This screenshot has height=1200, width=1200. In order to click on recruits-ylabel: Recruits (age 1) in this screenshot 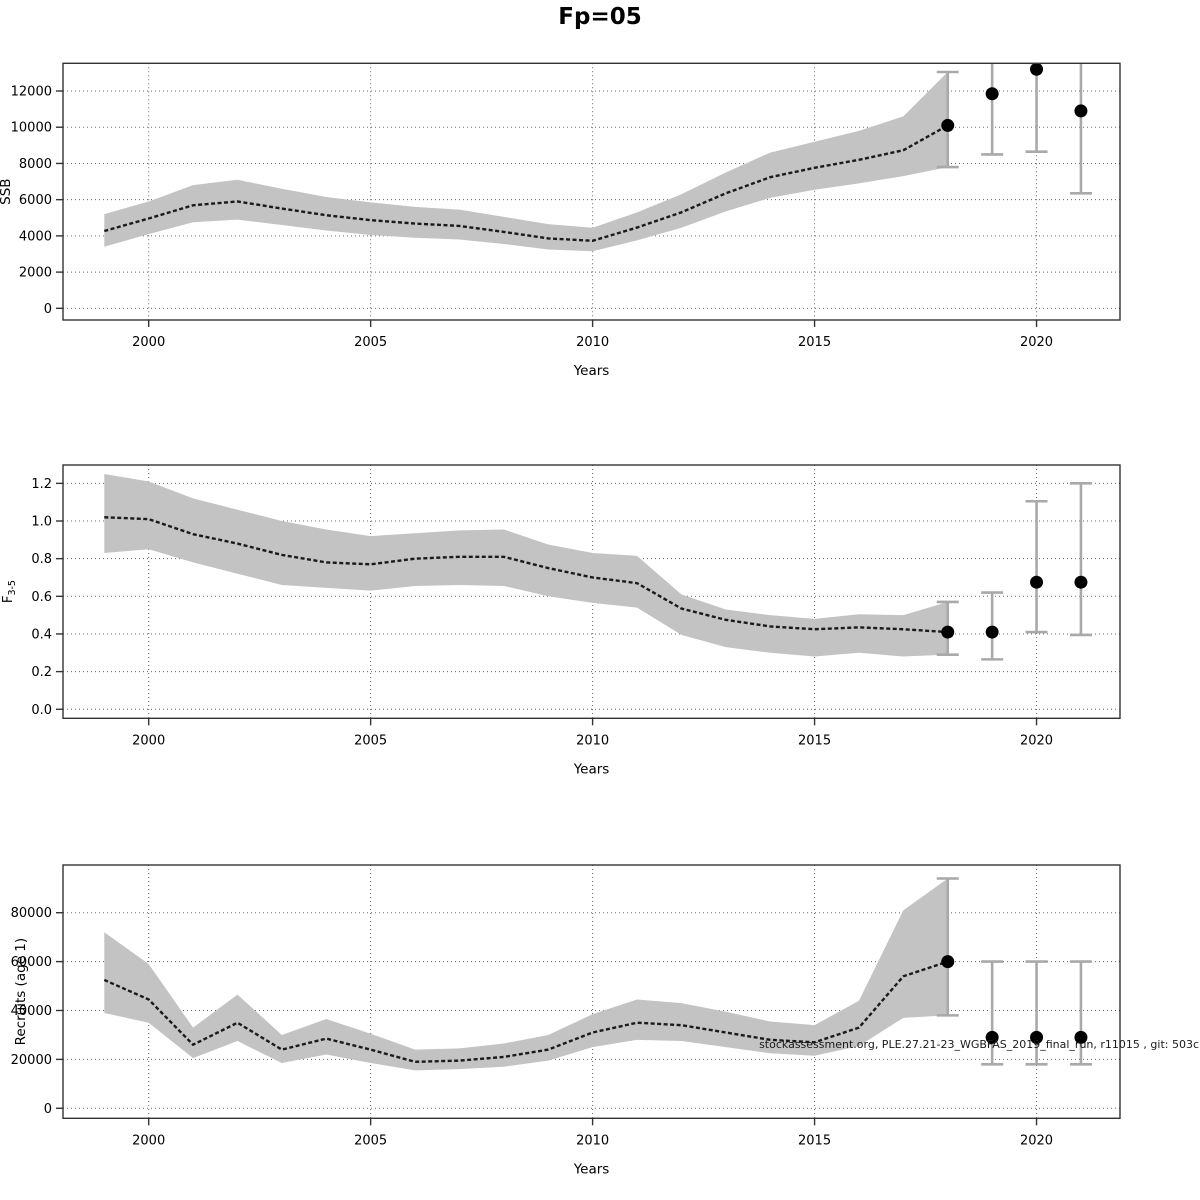, I will do `click(21, 992)`.